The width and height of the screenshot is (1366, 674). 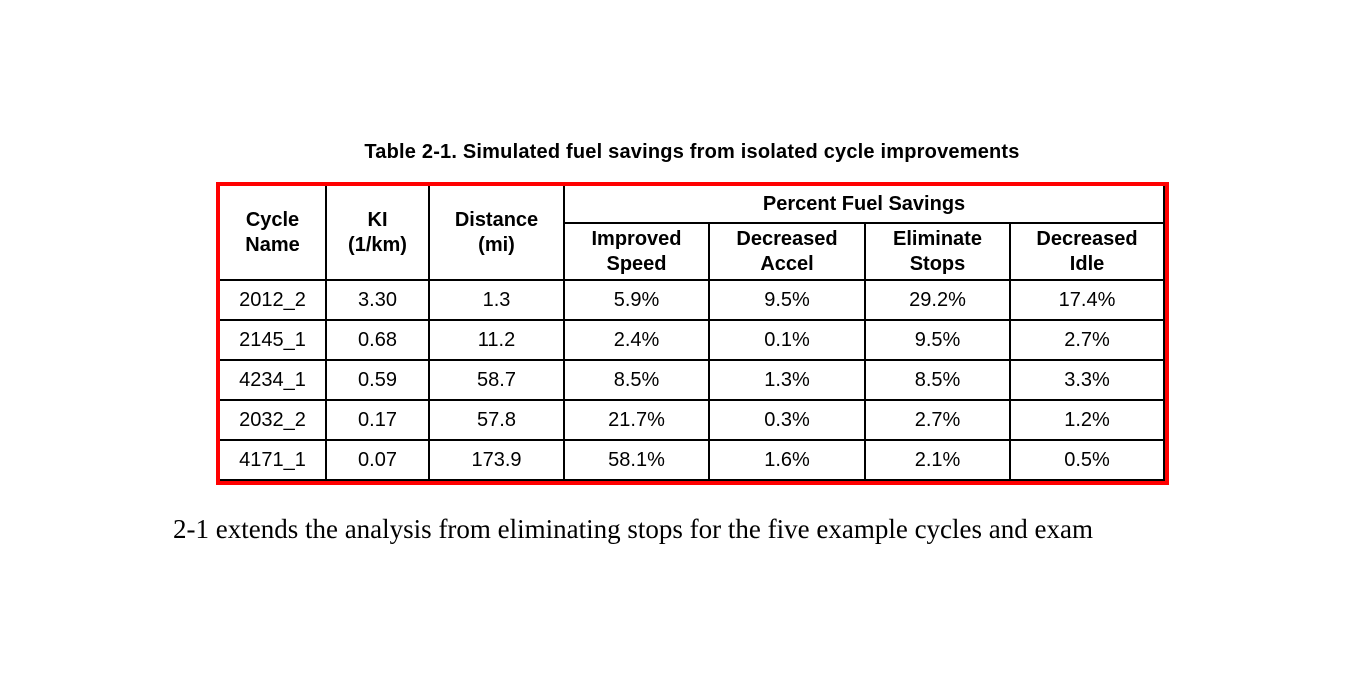 I want to click on cell-eliminate-stops: 8.5%, so click(x=937, y=380).